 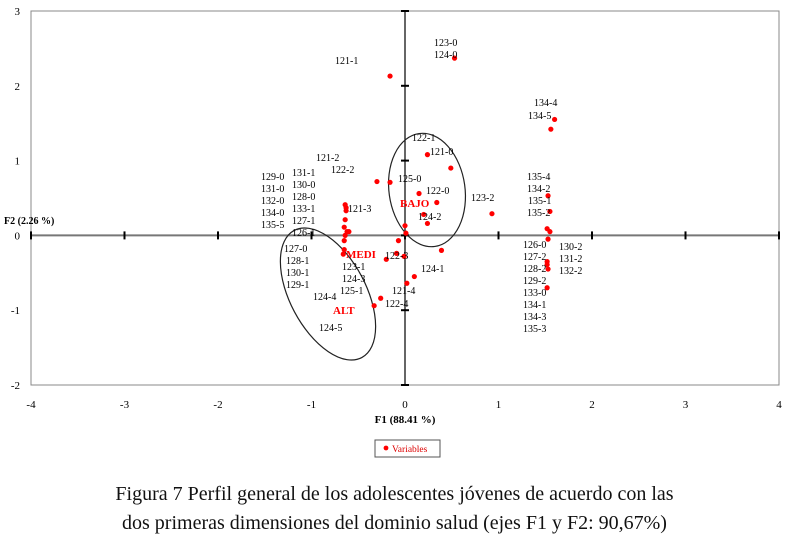 What do you see at coordinates (353, 267) in the screenshot?
I see `point-label: 123-1` at bounding box center [353, 267].